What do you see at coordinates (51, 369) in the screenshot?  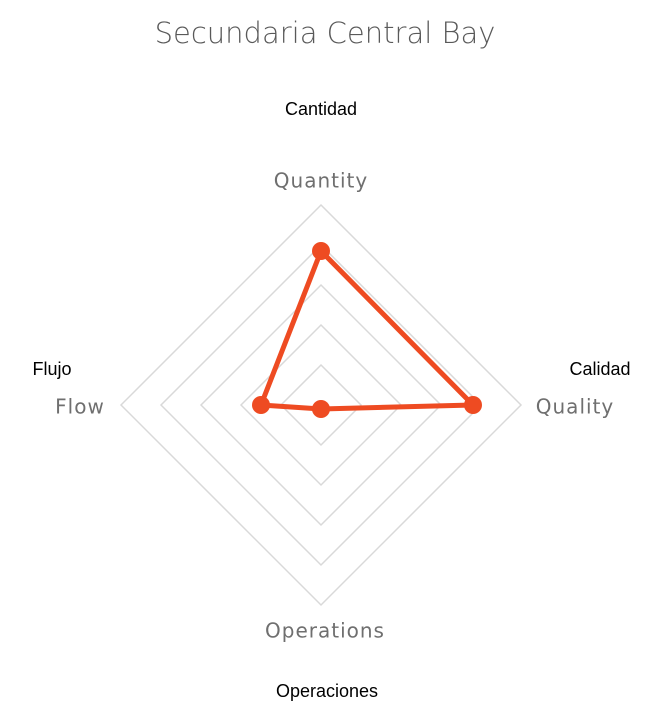 I see `annotation: Flujo` at bounding box center [51, 369].